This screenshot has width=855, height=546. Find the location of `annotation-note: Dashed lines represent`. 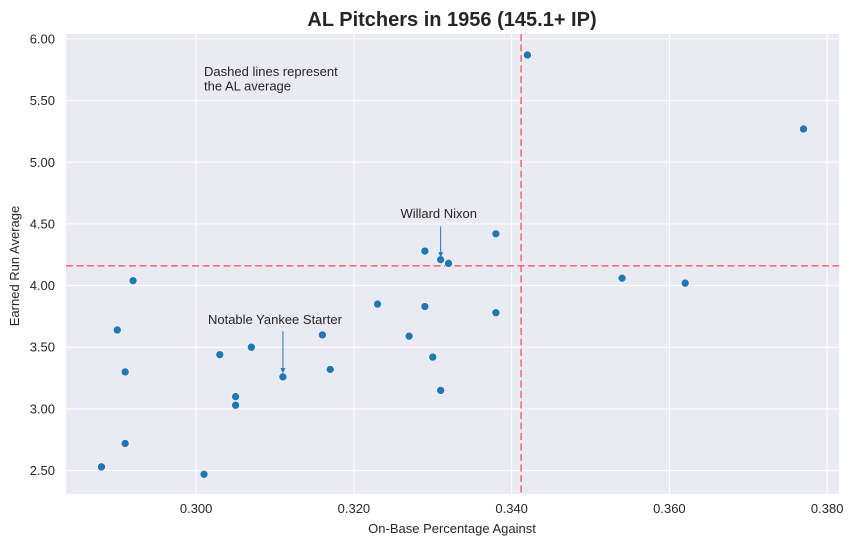

annotation-note: Dashed lines represent is located at coordinates (271, 71).